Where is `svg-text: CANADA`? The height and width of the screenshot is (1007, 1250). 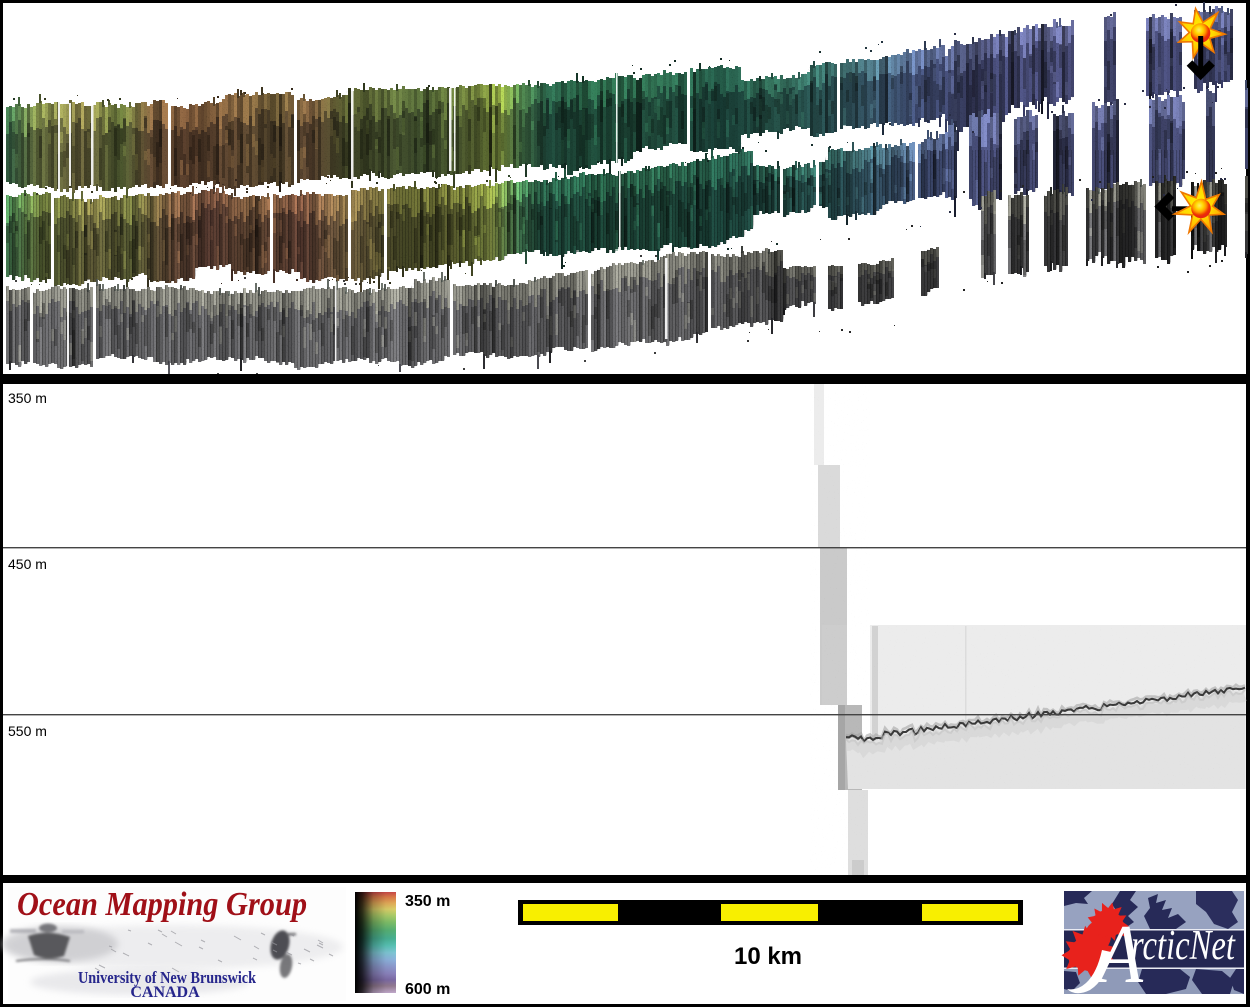 svg-text: CANADA is located at coordinates (165, 992).